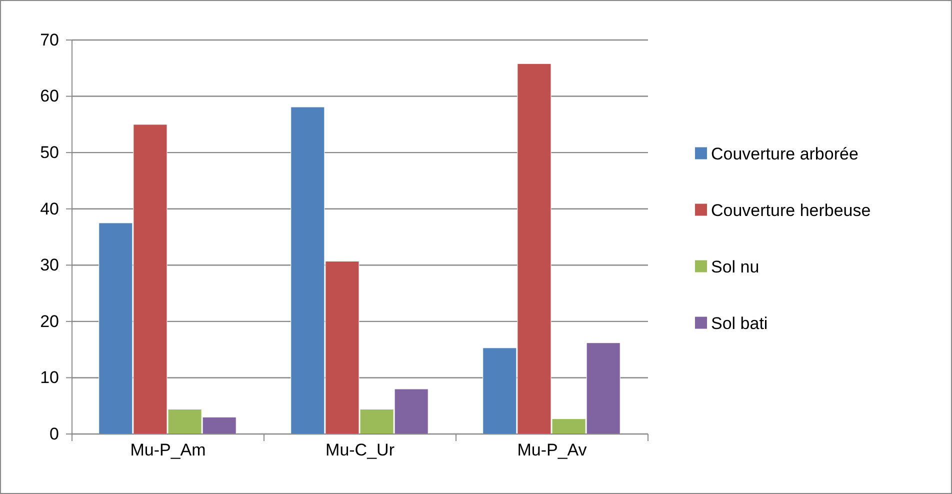 This screenshot has width=952, height=494. I want to click on legend-label: Couverture arborée, so click(784, 154).